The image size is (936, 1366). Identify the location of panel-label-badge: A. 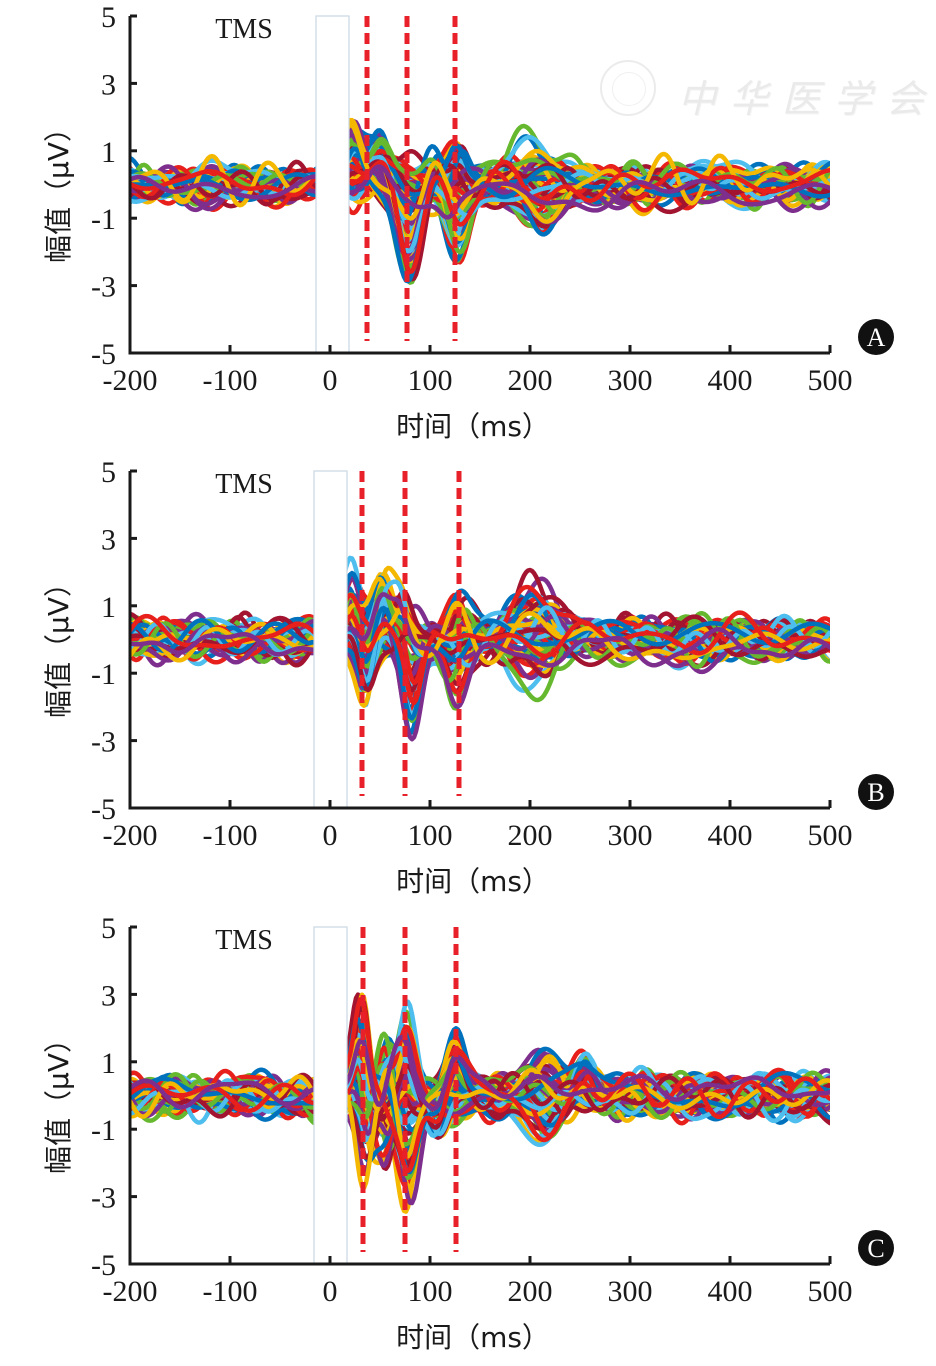
(876, 337).